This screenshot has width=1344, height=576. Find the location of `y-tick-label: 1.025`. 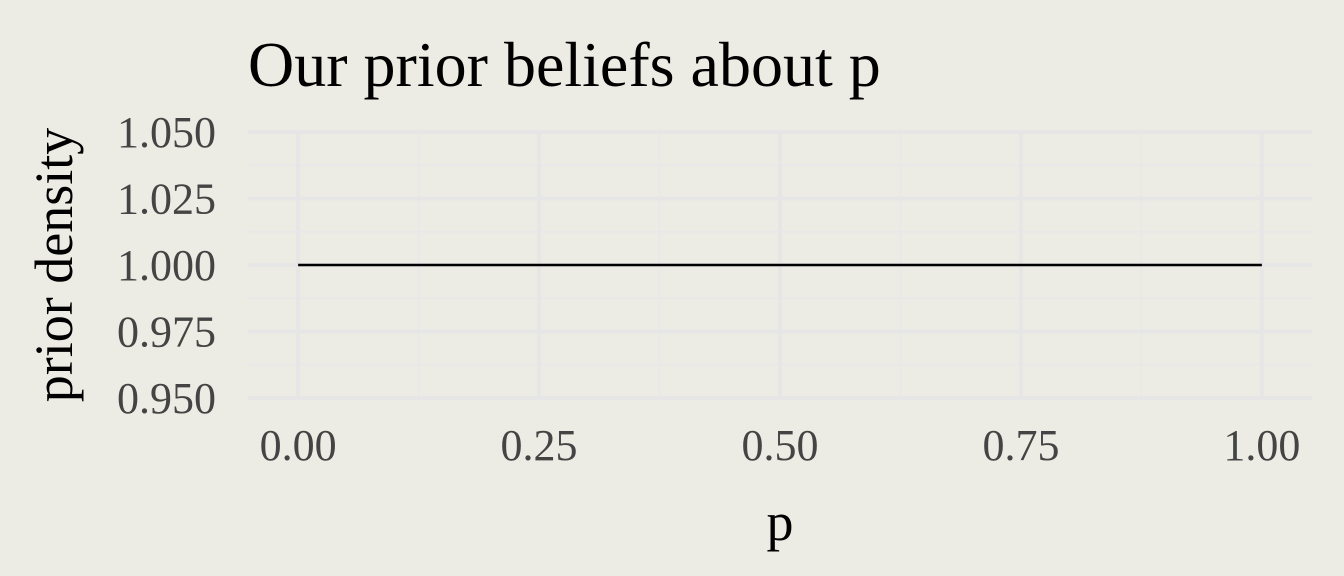

y-tick-label: 1.025 is located at coordinates (166, 199).